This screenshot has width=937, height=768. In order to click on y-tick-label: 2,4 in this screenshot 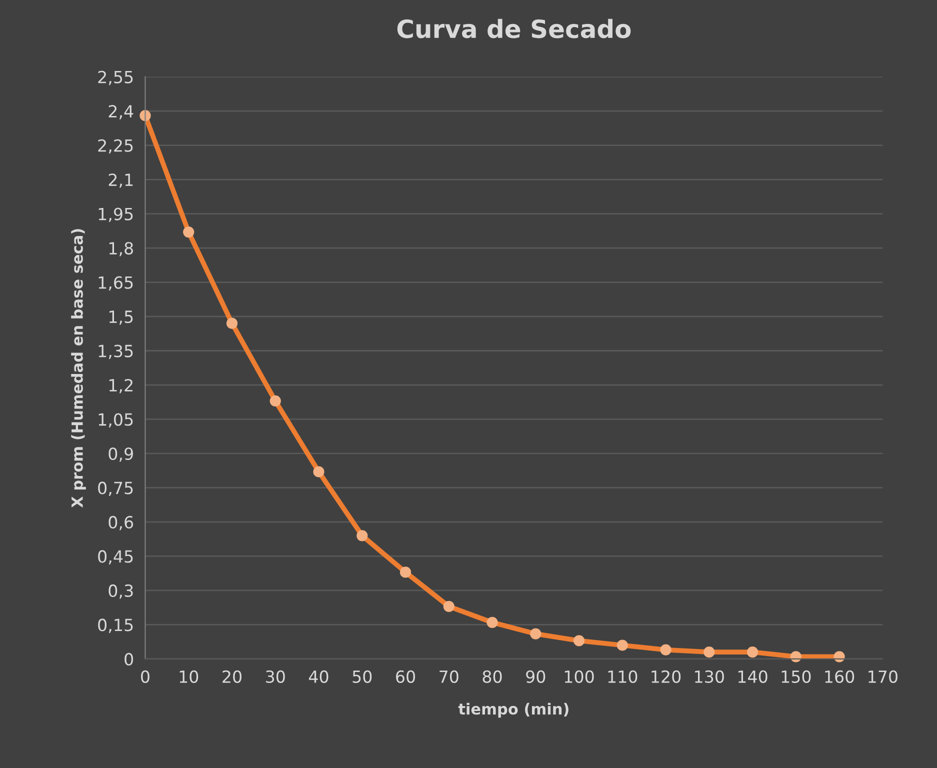, I will do `click(121, 112)`.